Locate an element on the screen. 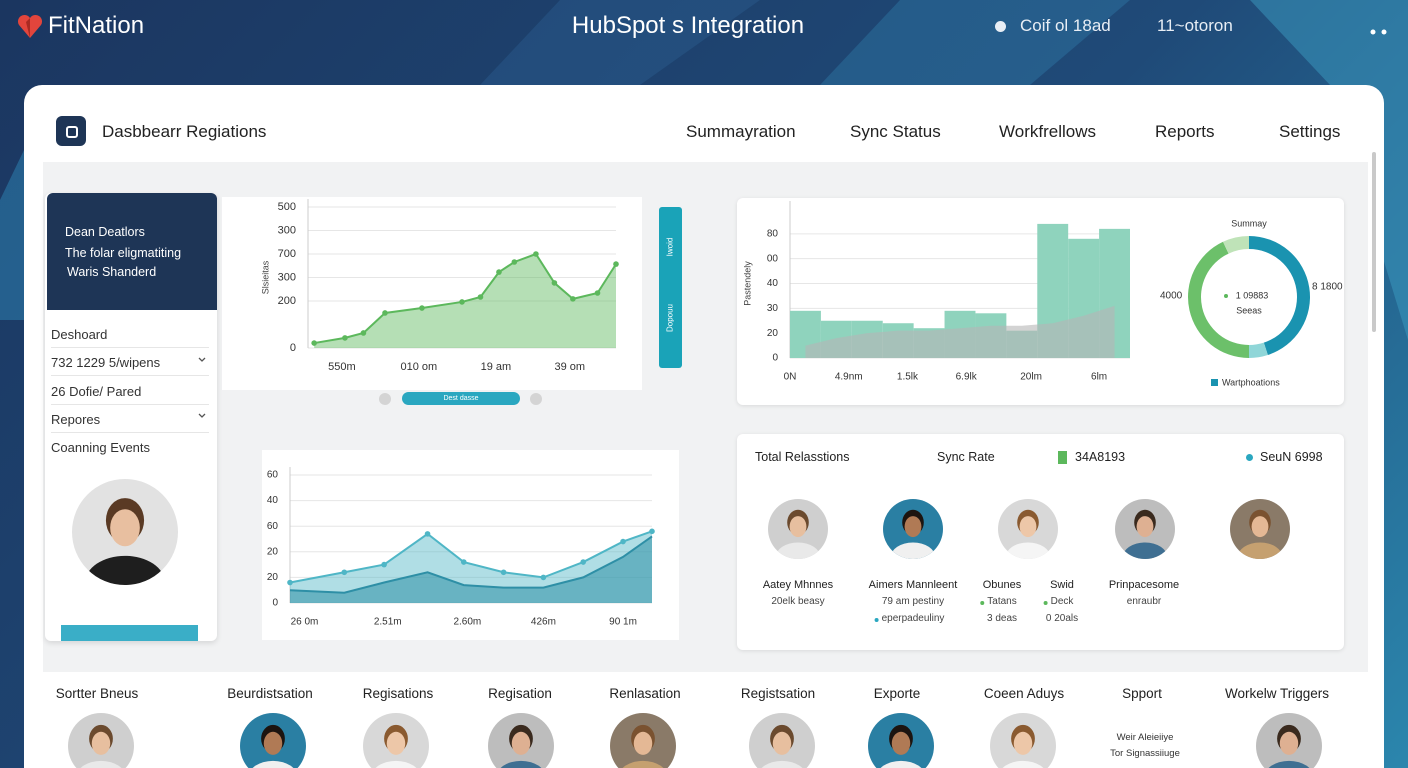 The width and height of the screenshot is (1408, 768). scrollbar is located at coordinates (1374, 242).